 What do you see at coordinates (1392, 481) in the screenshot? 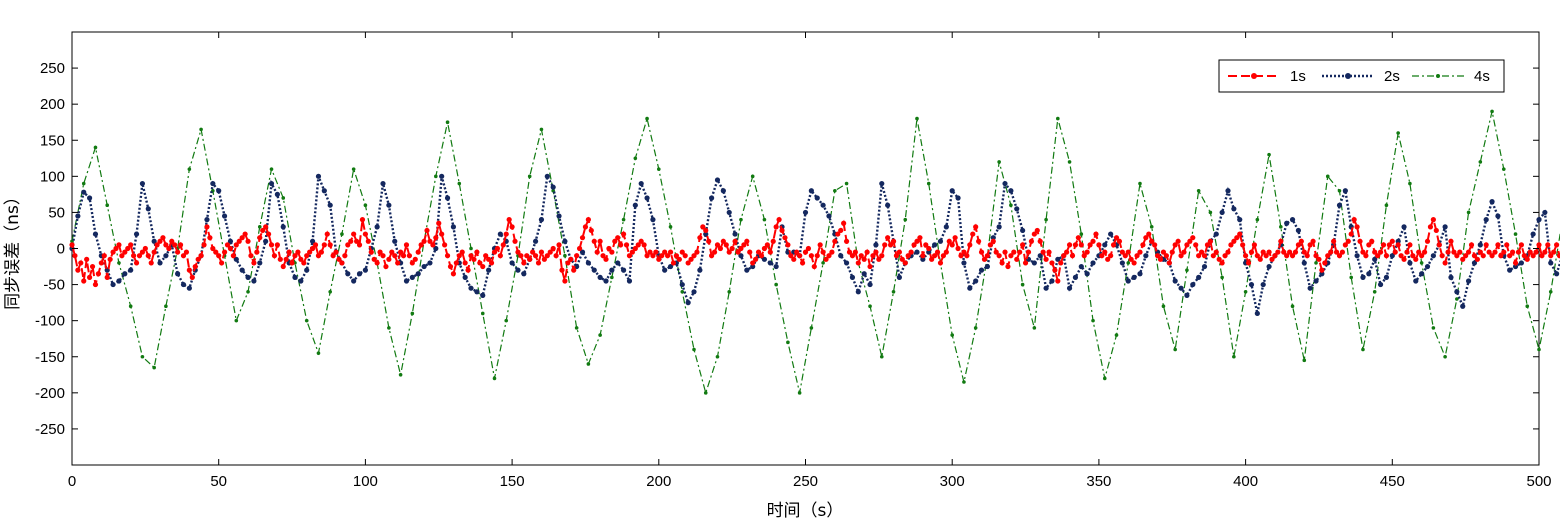
I see `x-tick-label: 450` at bounding box center [1392, 481].